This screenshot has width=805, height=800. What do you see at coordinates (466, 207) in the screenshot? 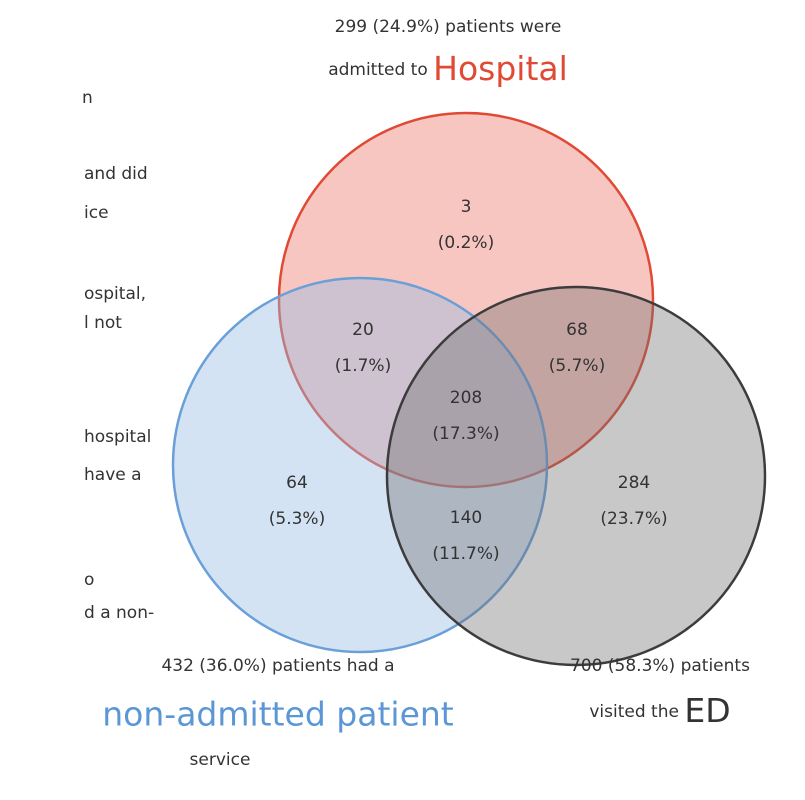
I see `region-count: 3` at bounding box center [466, 207].